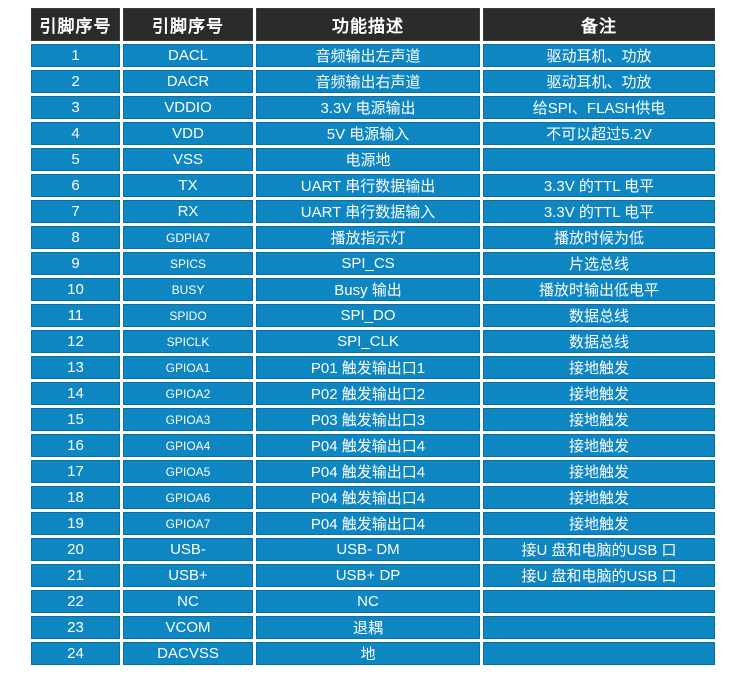 Image resolution: width=750 pixels, height=680 pixels. What do you see at coordinates (373, 497) in the screenshot?
I see `table-row: 18 GPIOA6 P04 触发输出口4 接地触发` at bounding box center [373, 497].